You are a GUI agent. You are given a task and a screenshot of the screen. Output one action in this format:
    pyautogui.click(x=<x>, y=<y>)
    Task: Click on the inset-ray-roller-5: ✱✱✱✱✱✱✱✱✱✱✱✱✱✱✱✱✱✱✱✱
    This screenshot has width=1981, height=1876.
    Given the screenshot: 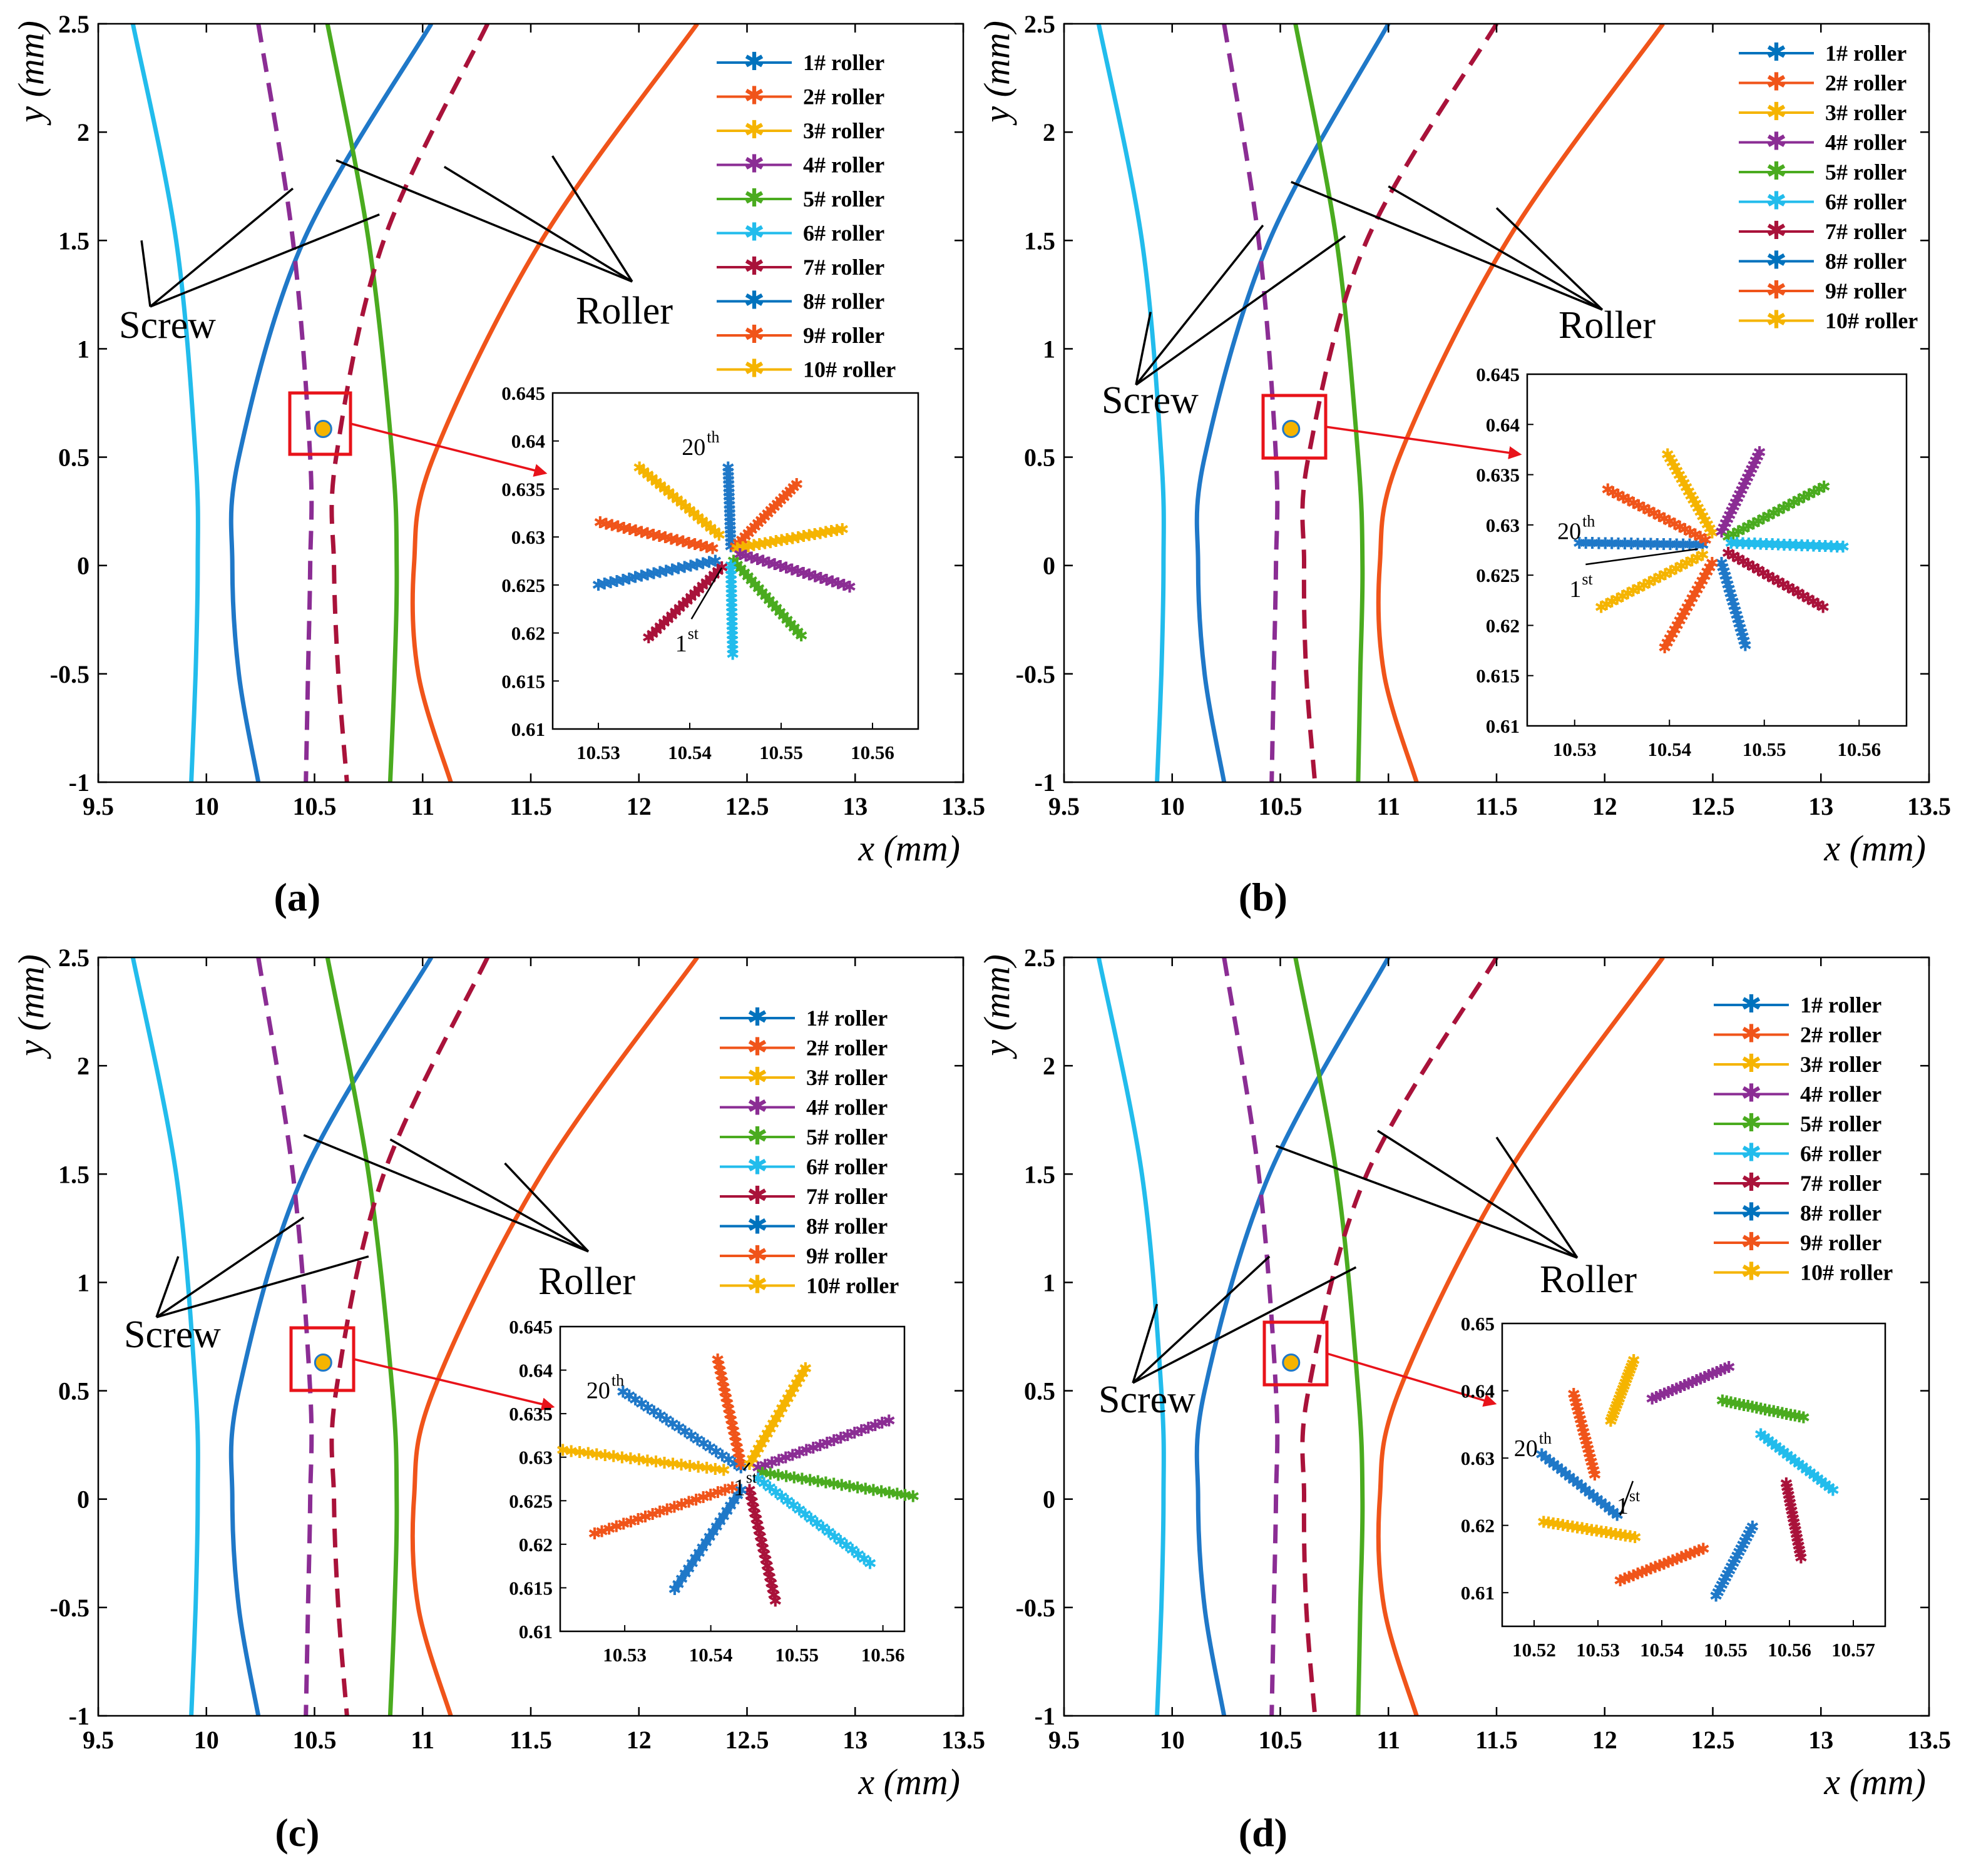 What is the action you would take?
    pyautogui.click(x=837, y=1485)
    